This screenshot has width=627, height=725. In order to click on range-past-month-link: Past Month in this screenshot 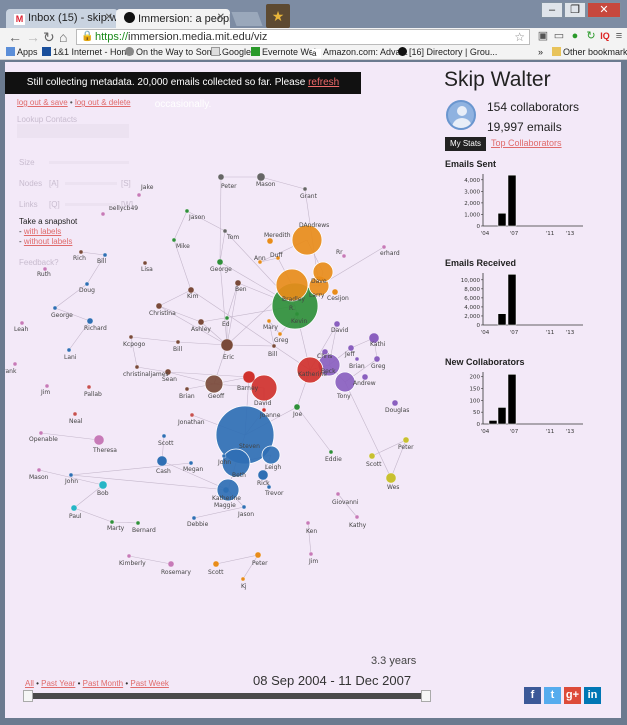, I will do `click(103, 683)`.